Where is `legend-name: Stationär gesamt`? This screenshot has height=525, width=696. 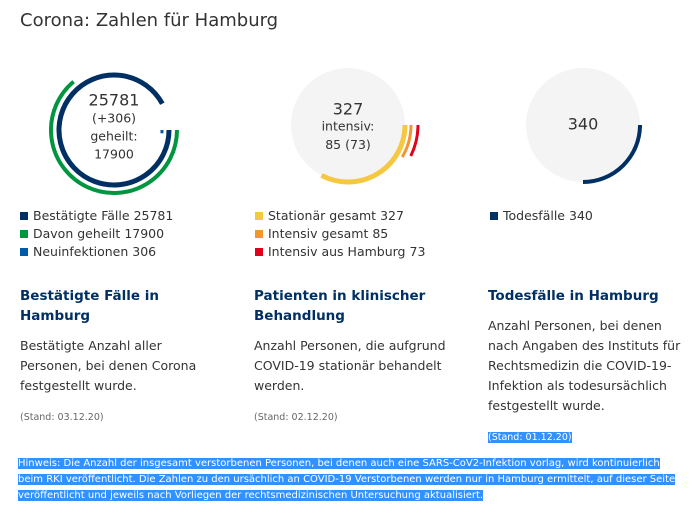
legend-name: Stationär gesamt is located at coordinates (322, 215).